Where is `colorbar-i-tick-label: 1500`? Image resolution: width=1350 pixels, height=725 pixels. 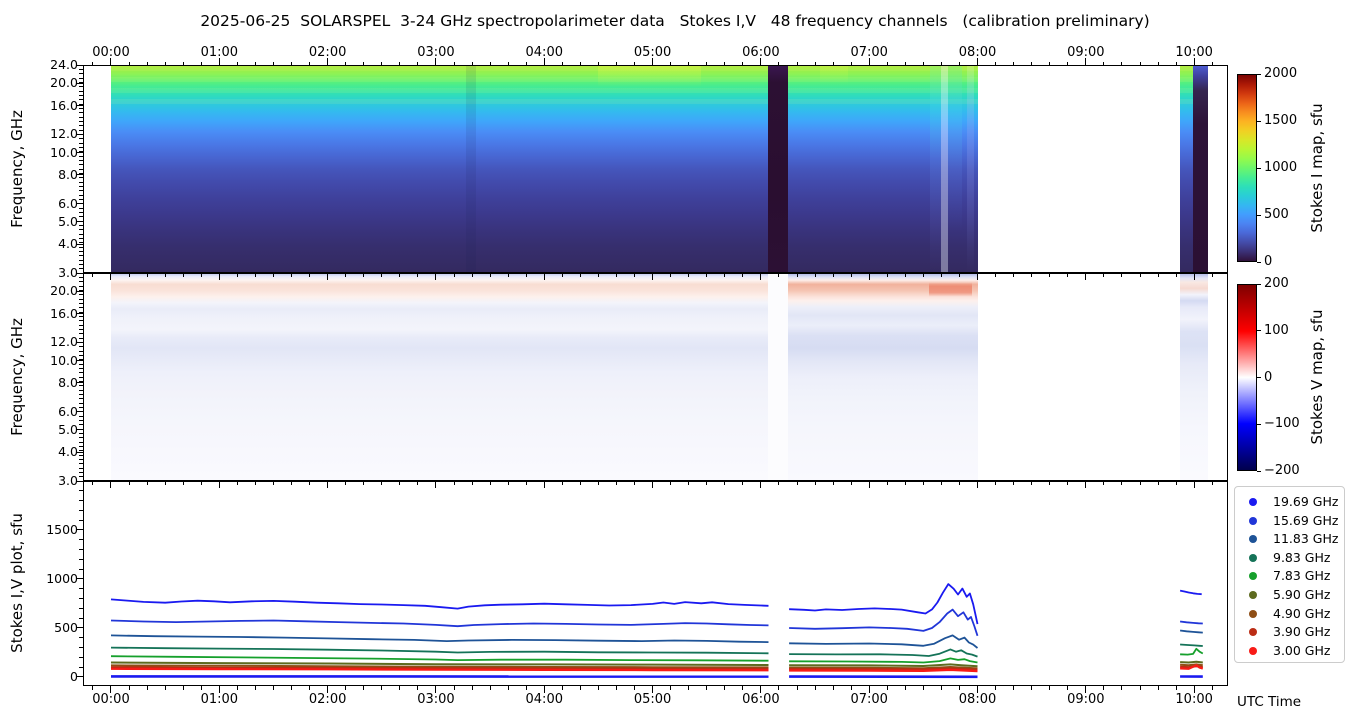
colorbar-i-tick-label: 1500 is located at coordinates (1281, 120).